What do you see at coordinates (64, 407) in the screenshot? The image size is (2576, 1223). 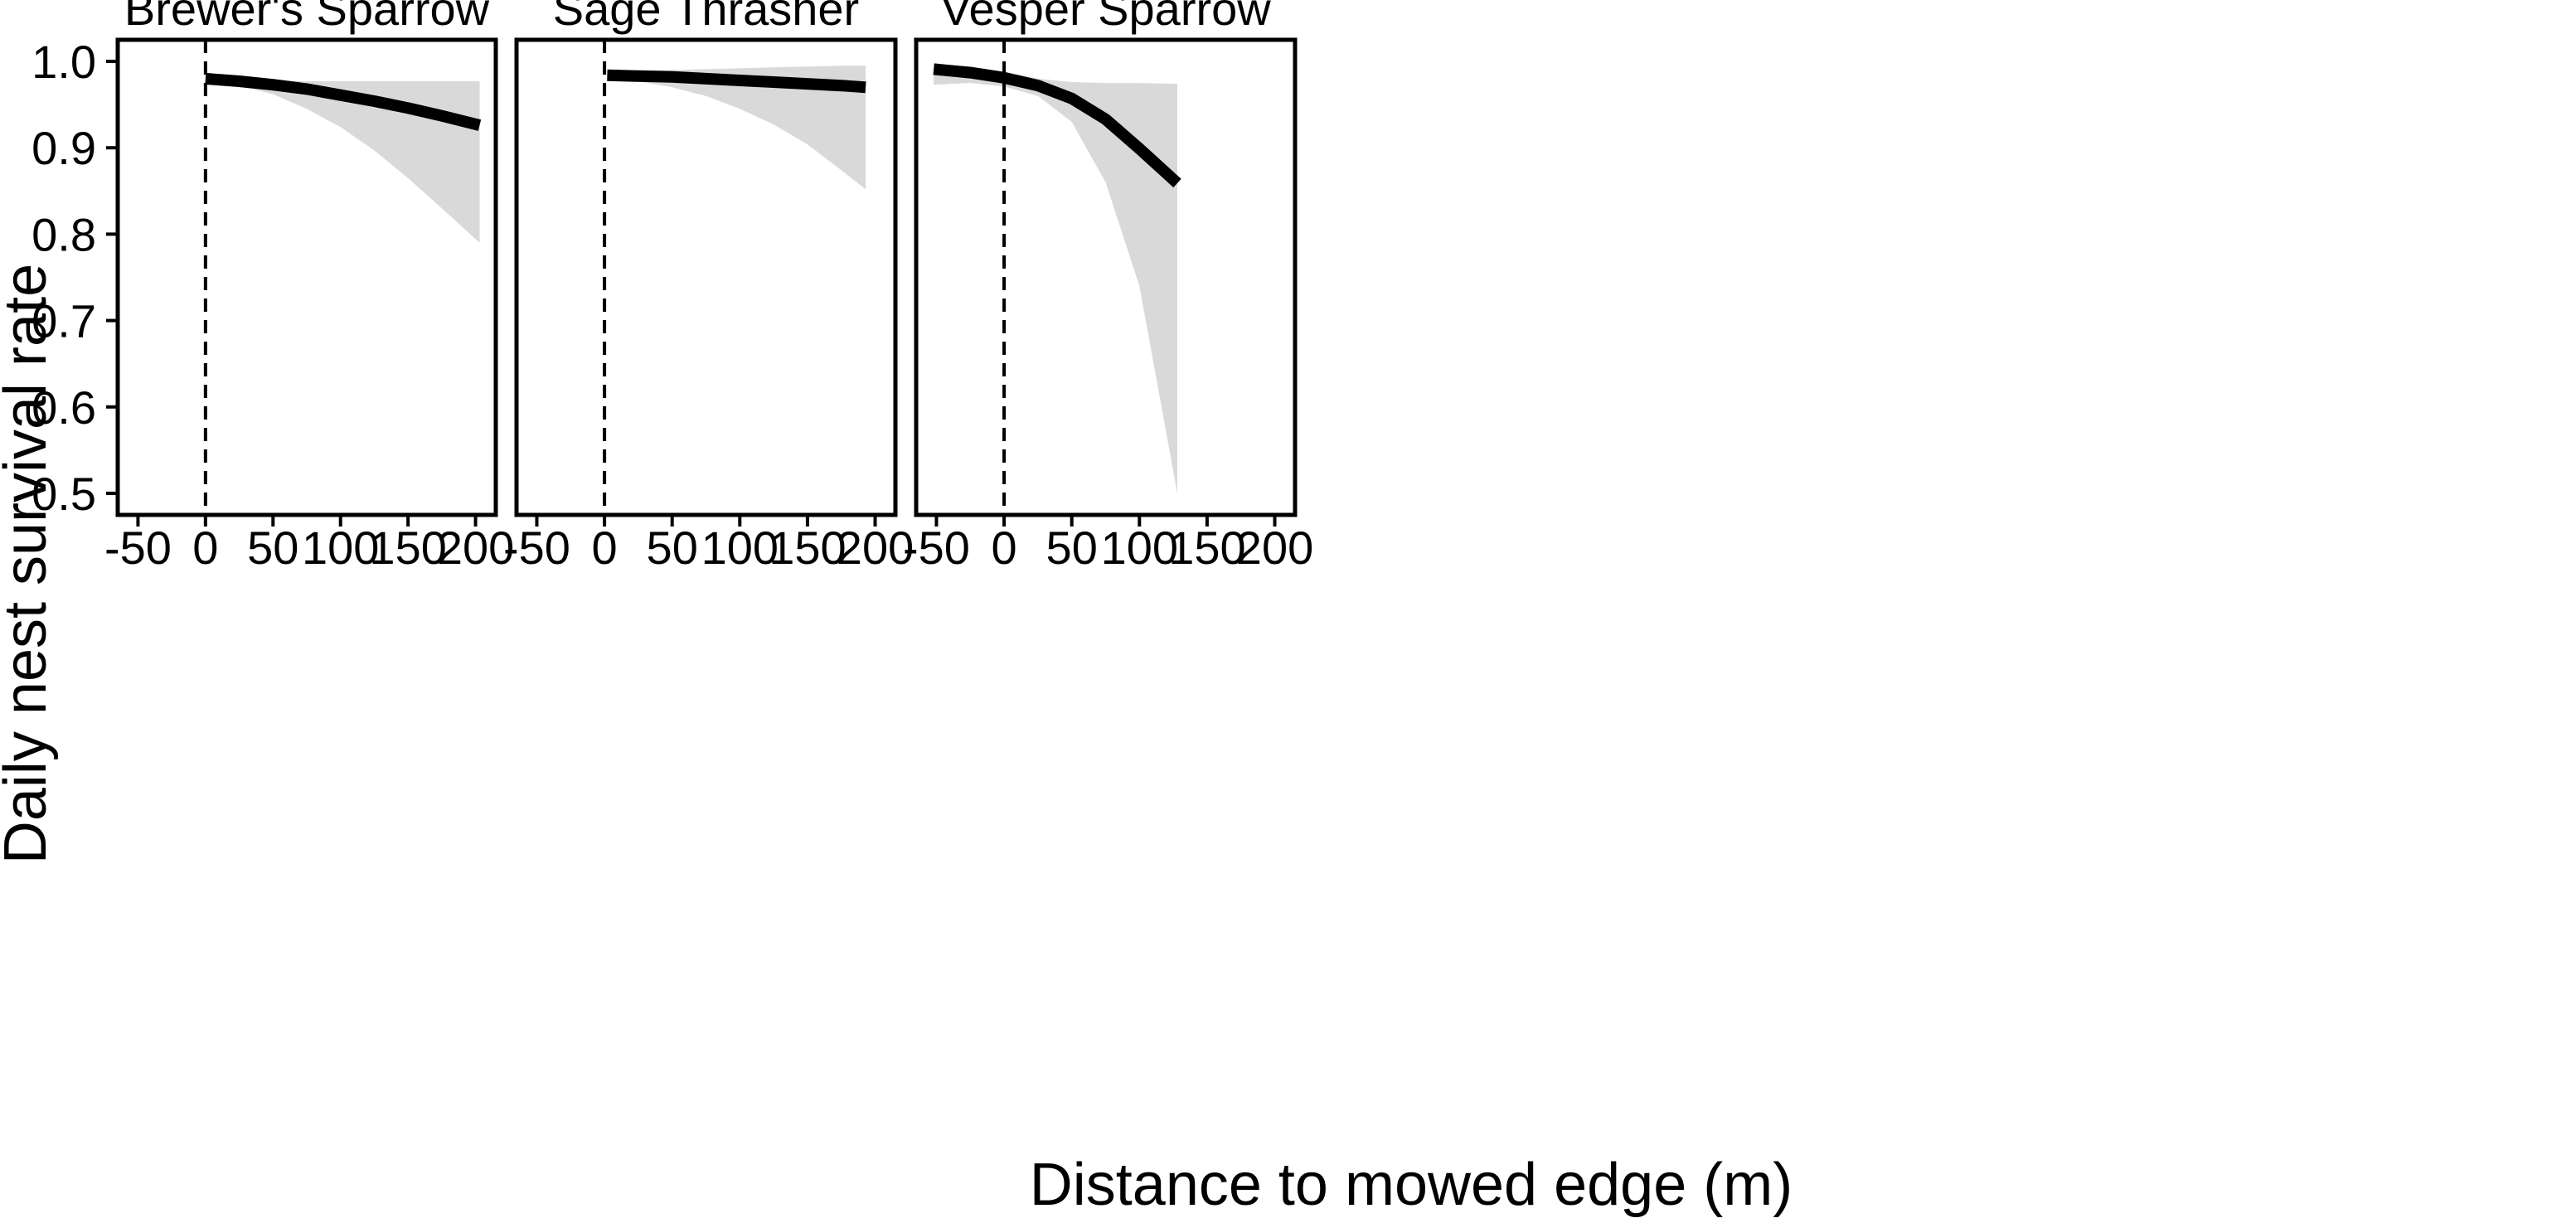 I see `y-tick-label: 0.6` at bounding box center [64, 407].